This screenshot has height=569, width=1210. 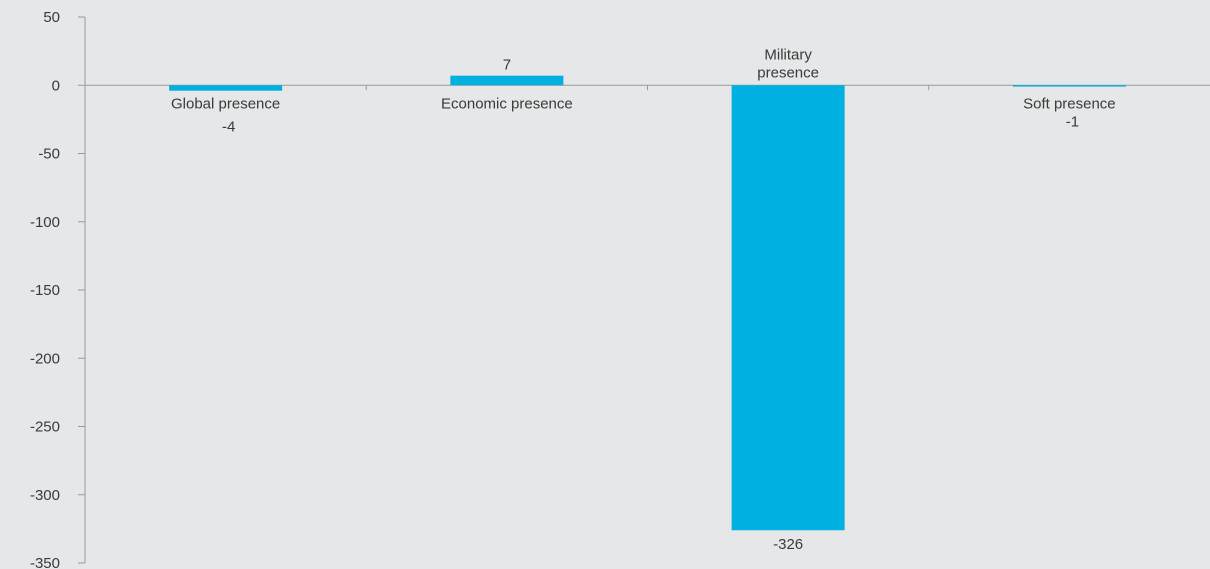 What do you see at coordinates (228, 126) in the screenshot?
I see `data-label: -4` at bounding box center [228, 126].